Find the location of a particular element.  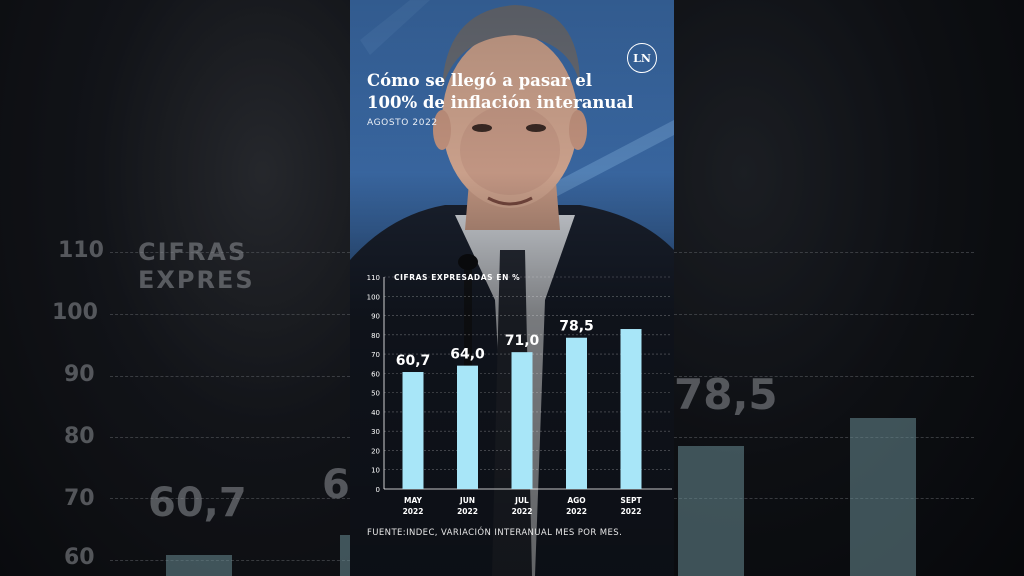

bar-value-label: 78,5 is located at coordinates (576, 327).